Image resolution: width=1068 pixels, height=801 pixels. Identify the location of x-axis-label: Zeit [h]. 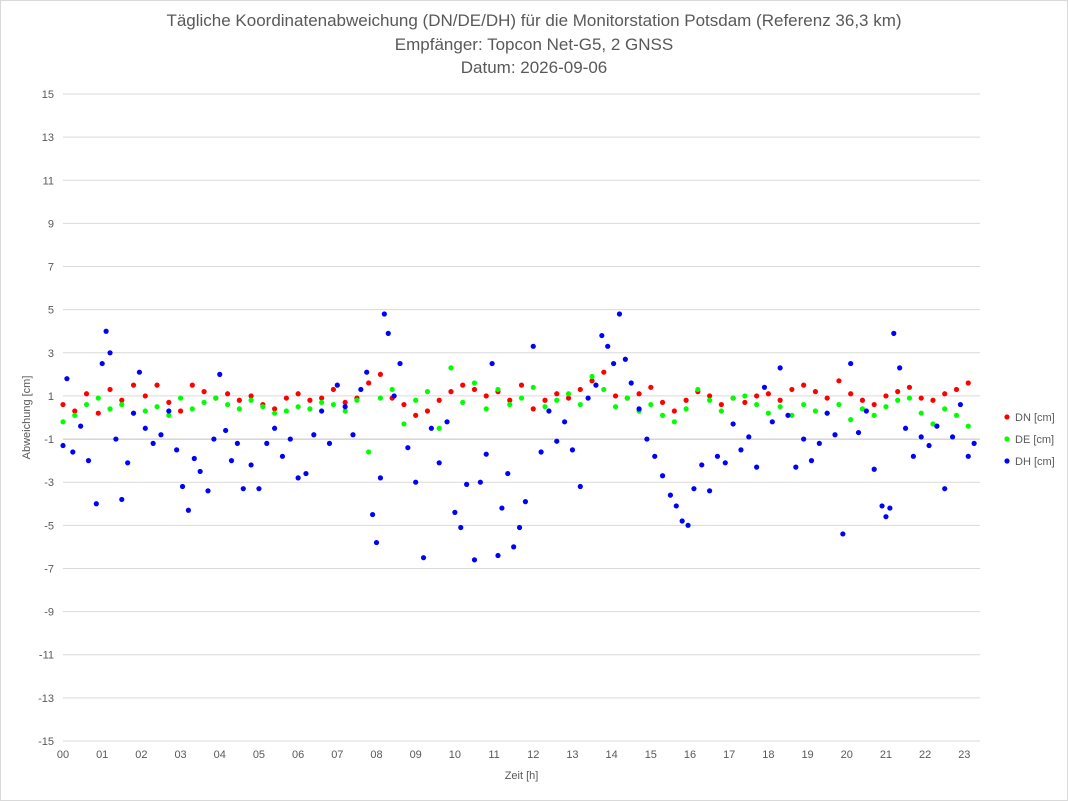
(522, 776).